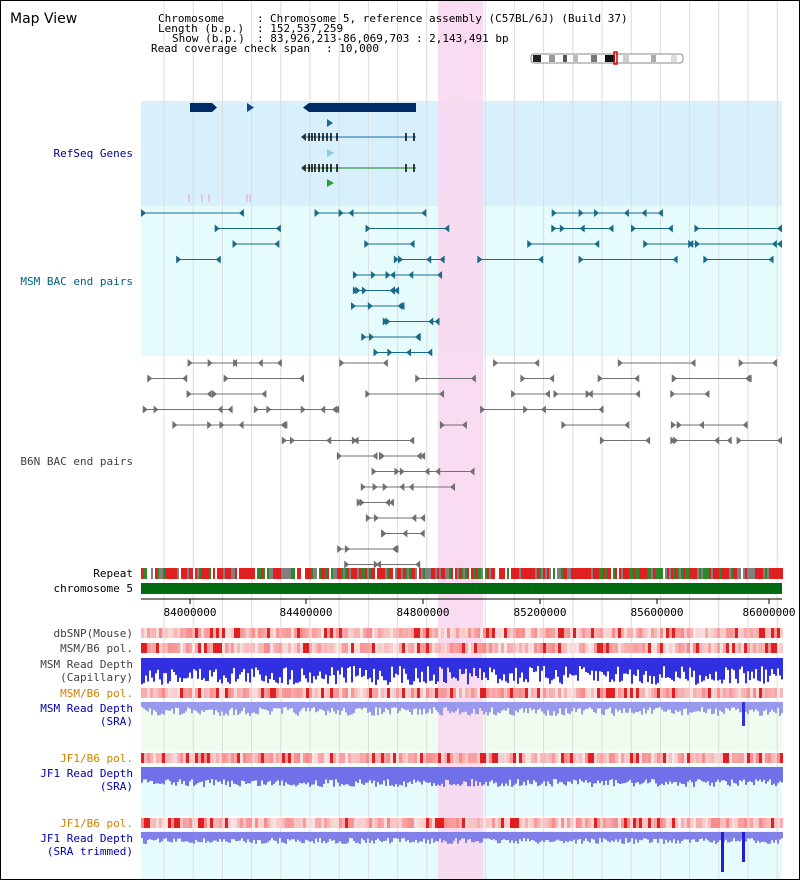 Image resolution: width=800 pixels, height=880 pixels. Describe the element at coordinates (330, 183) in the screenshot. I see `gene-arrow` at that location.